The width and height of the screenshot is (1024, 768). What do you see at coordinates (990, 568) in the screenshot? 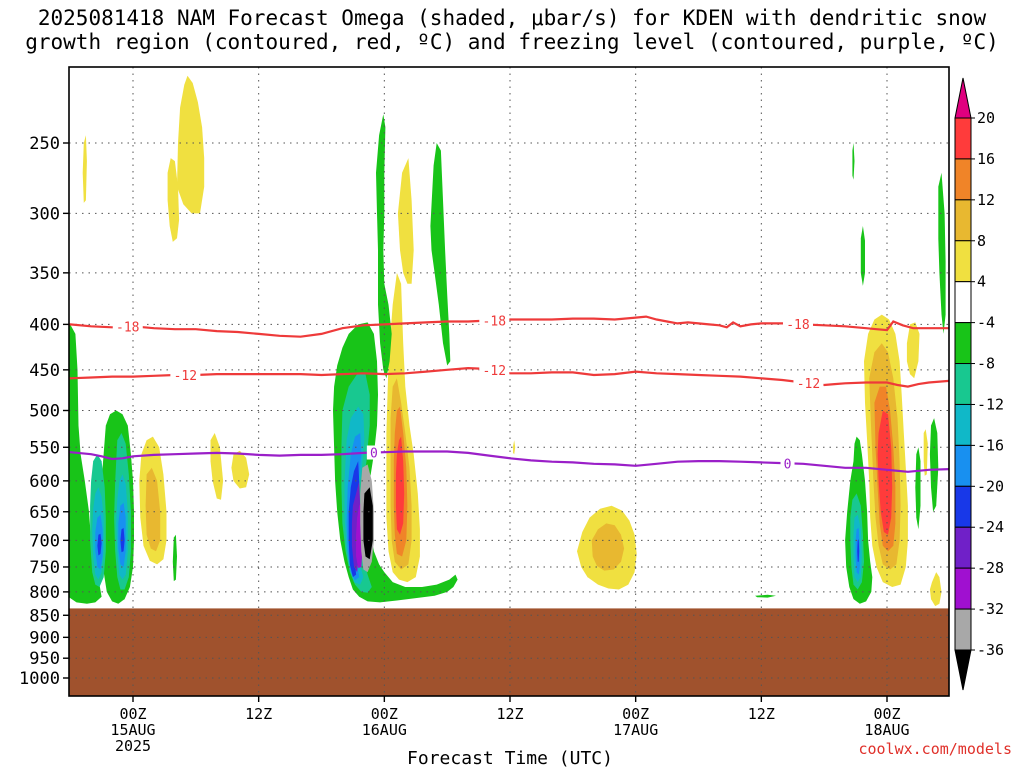
I see `colorbar-tick-label: -28` at bounding box center [990, 568].